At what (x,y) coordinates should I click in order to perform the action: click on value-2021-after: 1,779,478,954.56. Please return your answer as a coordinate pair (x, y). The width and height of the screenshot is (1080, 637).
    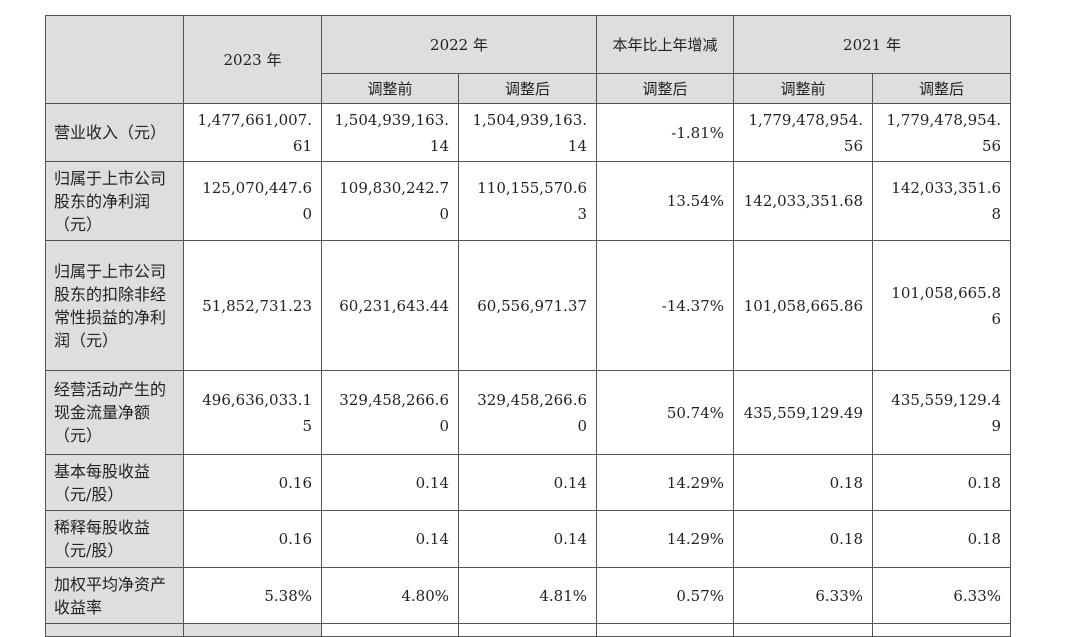
    Looking at the image, I should click on (942, 132).